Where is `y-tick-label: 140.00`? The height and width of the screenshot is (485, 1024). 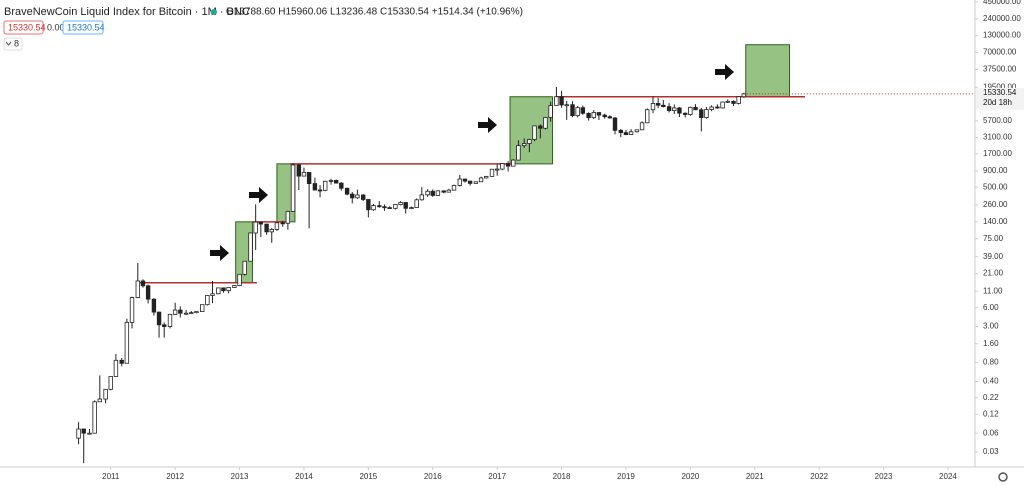
y-tick-label: 140.00 is located at coordinates (995, 221).